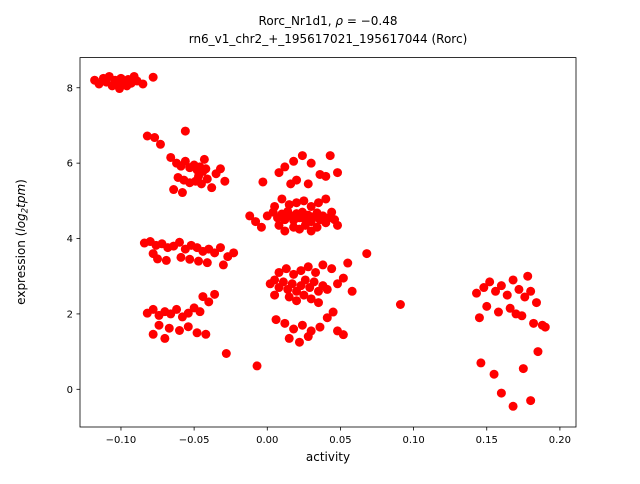 The height and width of the screenshot is (484, 640). What do you see at coordinates (370, 21) in the screenshot?
I see `chart-title-suffix: = −0.48` at bounding box center [370, 21].